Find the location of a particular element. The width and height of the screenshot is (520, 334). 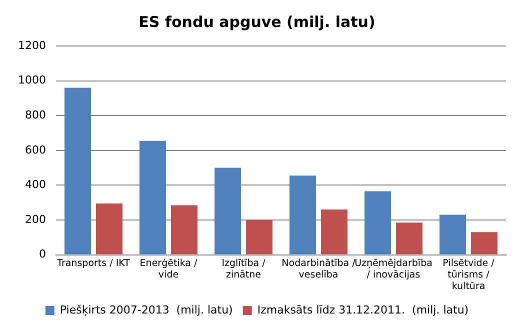

x-tick-label: Uzņēmējdarbība / inovācijas is located at coordinates (393, 269).